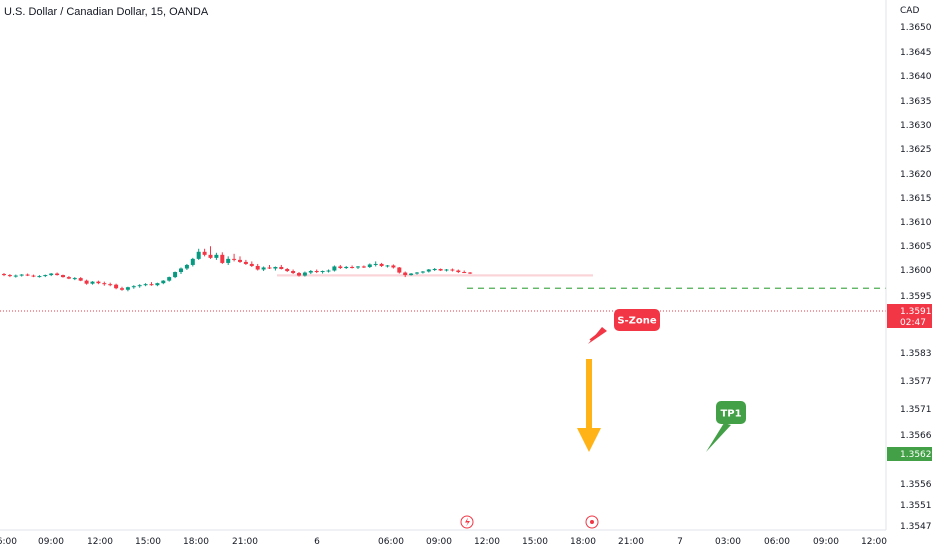 This screenshot has height=550, width=932. I want to click on current-price-value: 1.35917, so click(916, 312).